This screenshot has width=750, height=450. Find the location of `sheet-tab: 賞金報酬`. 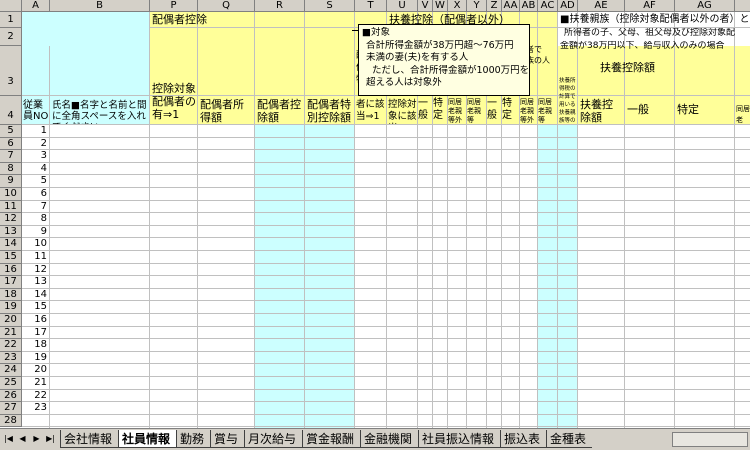

sheet-tab: 賞金報酬 is located at coordinates (331, 439).